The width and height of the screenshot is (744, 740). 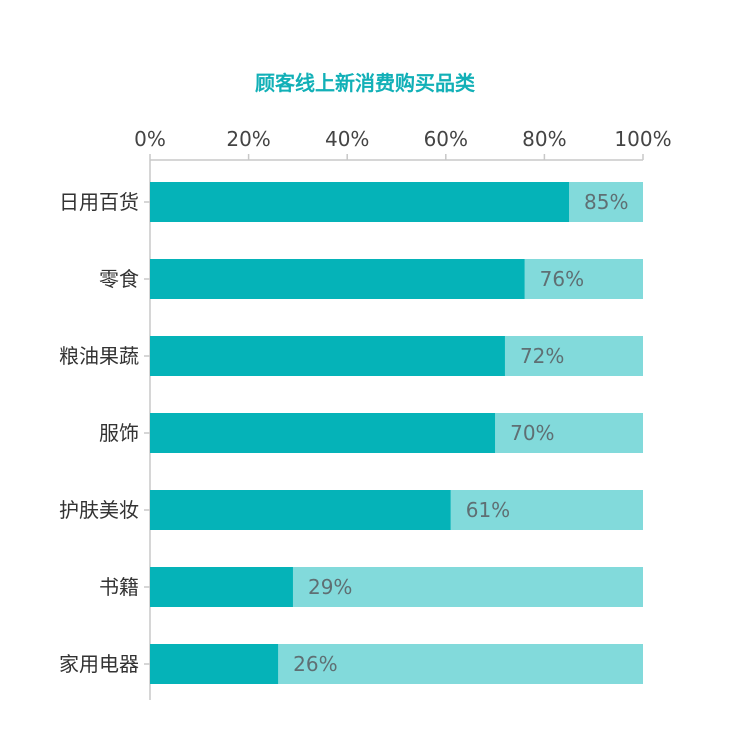 I want to click on x-tick-label: 40%, so click(x=347, y=139).